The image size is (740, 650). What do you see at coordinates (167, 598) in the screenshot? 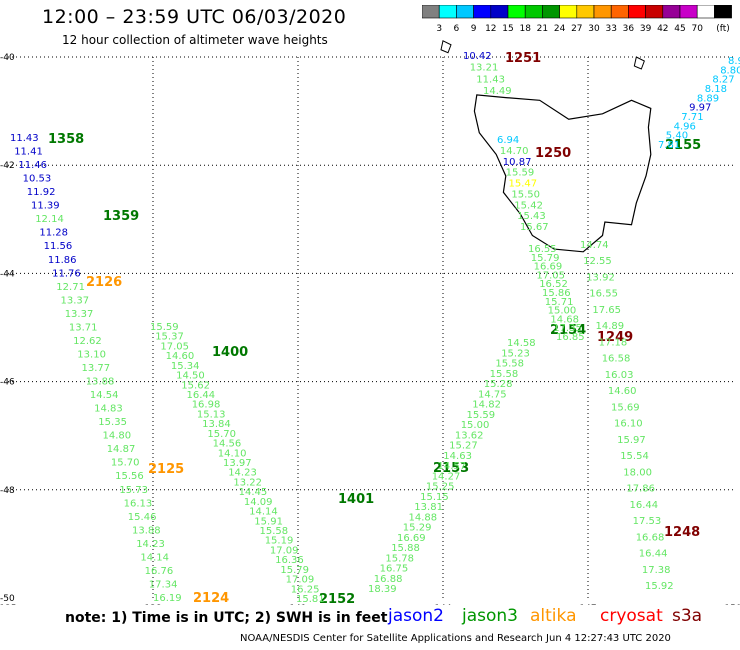
I see `wave-height-value: 16.19` at bounding box center [167, 598].